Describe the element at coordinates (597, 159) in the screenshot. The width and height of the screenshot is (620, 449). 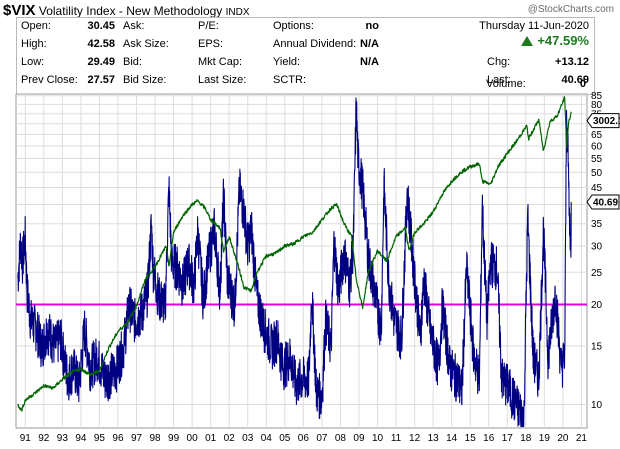
I see `y-tick-label: 55` at that location.